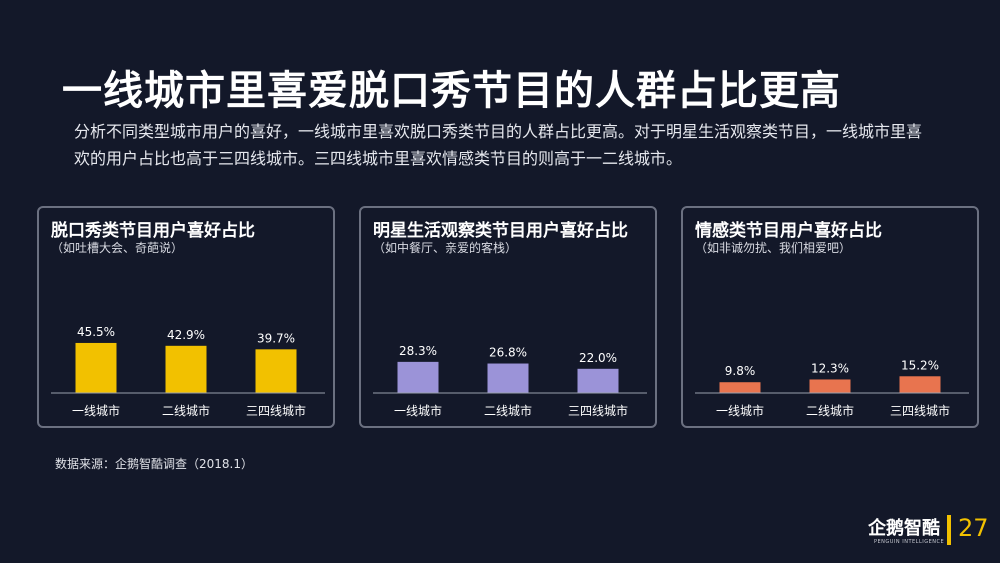 The width and height of the screenshot is (1000, 563). Describe the element at coordinates (186, 335) in the screenshot. I see `bar-value-label-1: 42.9%` at that location.